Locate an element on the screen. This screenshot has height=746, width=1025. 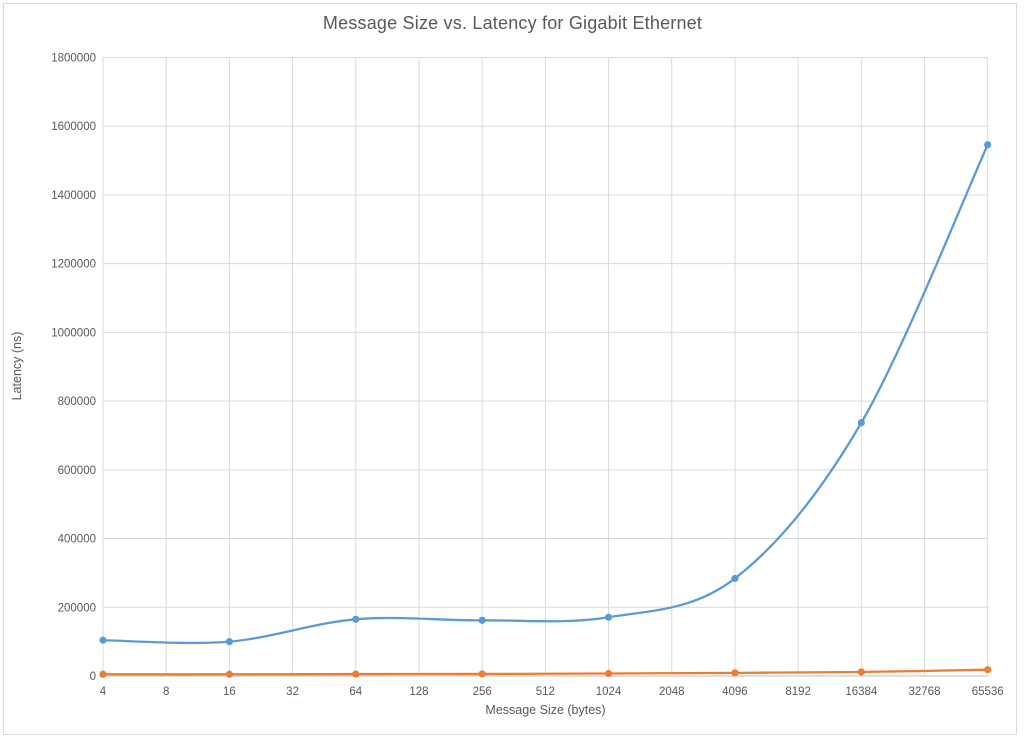
y-tick-label: 800000 is located at coordinates (77, 402).